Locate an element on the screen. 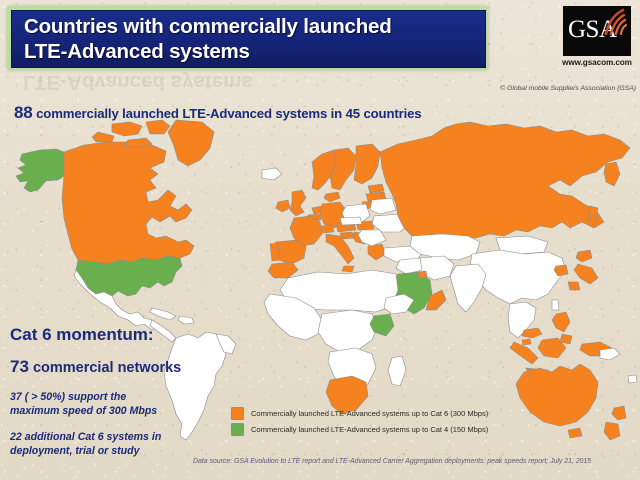 The image size is (640, 480). region-south-africa is located at coordinates (347, 395).